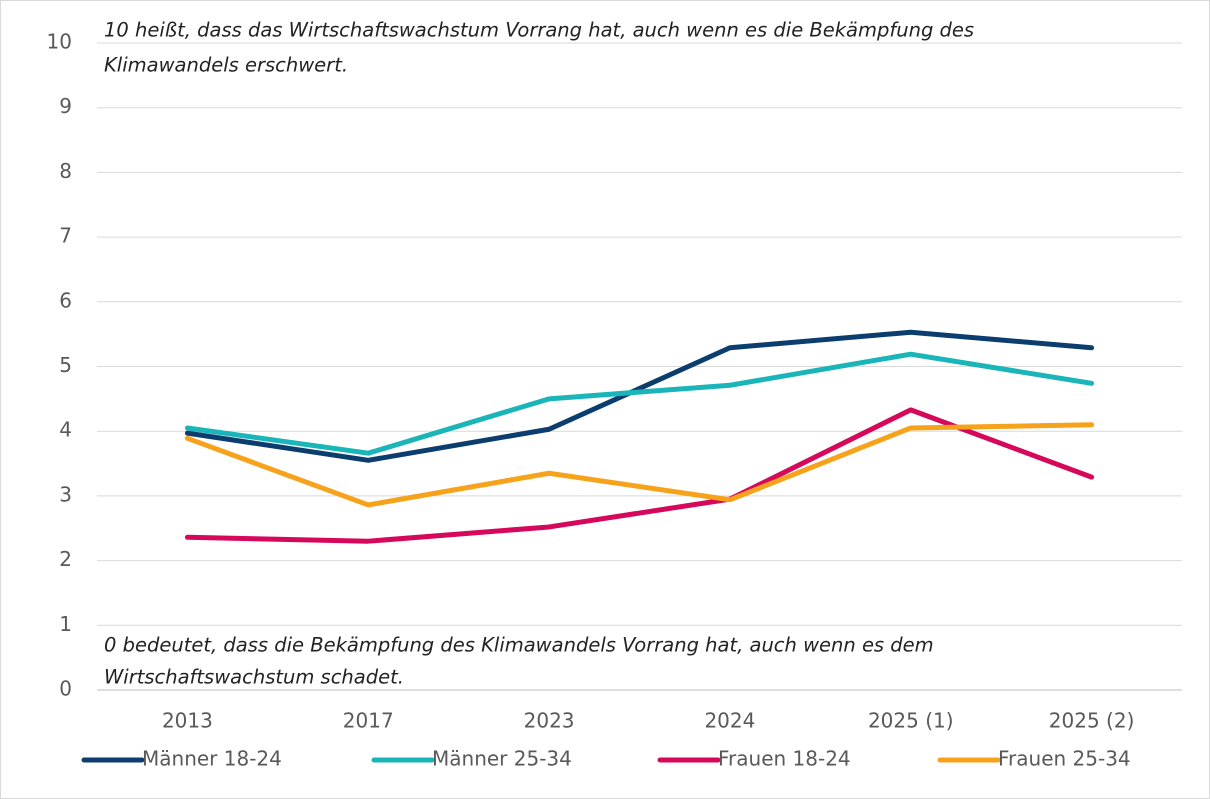 Image resolution: width=1210 pixels, height=799 pixels. What do you see at coordinates (65, 494) in the screenshot?
I see `y-tick-label: 3` at bounding box center [65, 494].